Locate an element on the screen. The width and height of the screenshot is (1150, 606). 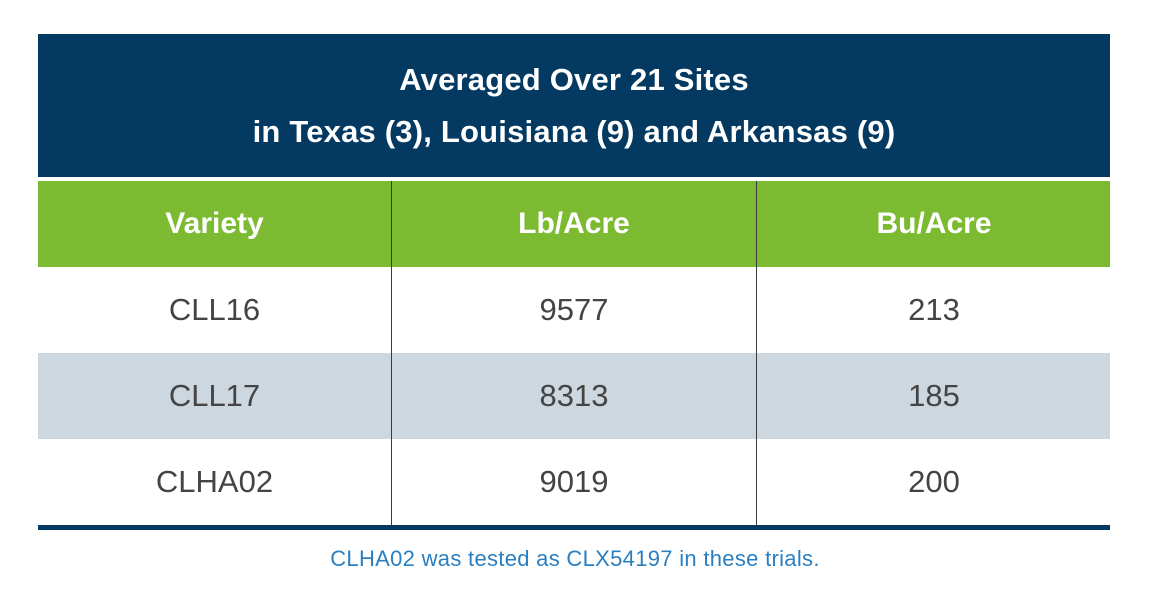
cell-variety: CLL17 is located at coordinates (214, 395).